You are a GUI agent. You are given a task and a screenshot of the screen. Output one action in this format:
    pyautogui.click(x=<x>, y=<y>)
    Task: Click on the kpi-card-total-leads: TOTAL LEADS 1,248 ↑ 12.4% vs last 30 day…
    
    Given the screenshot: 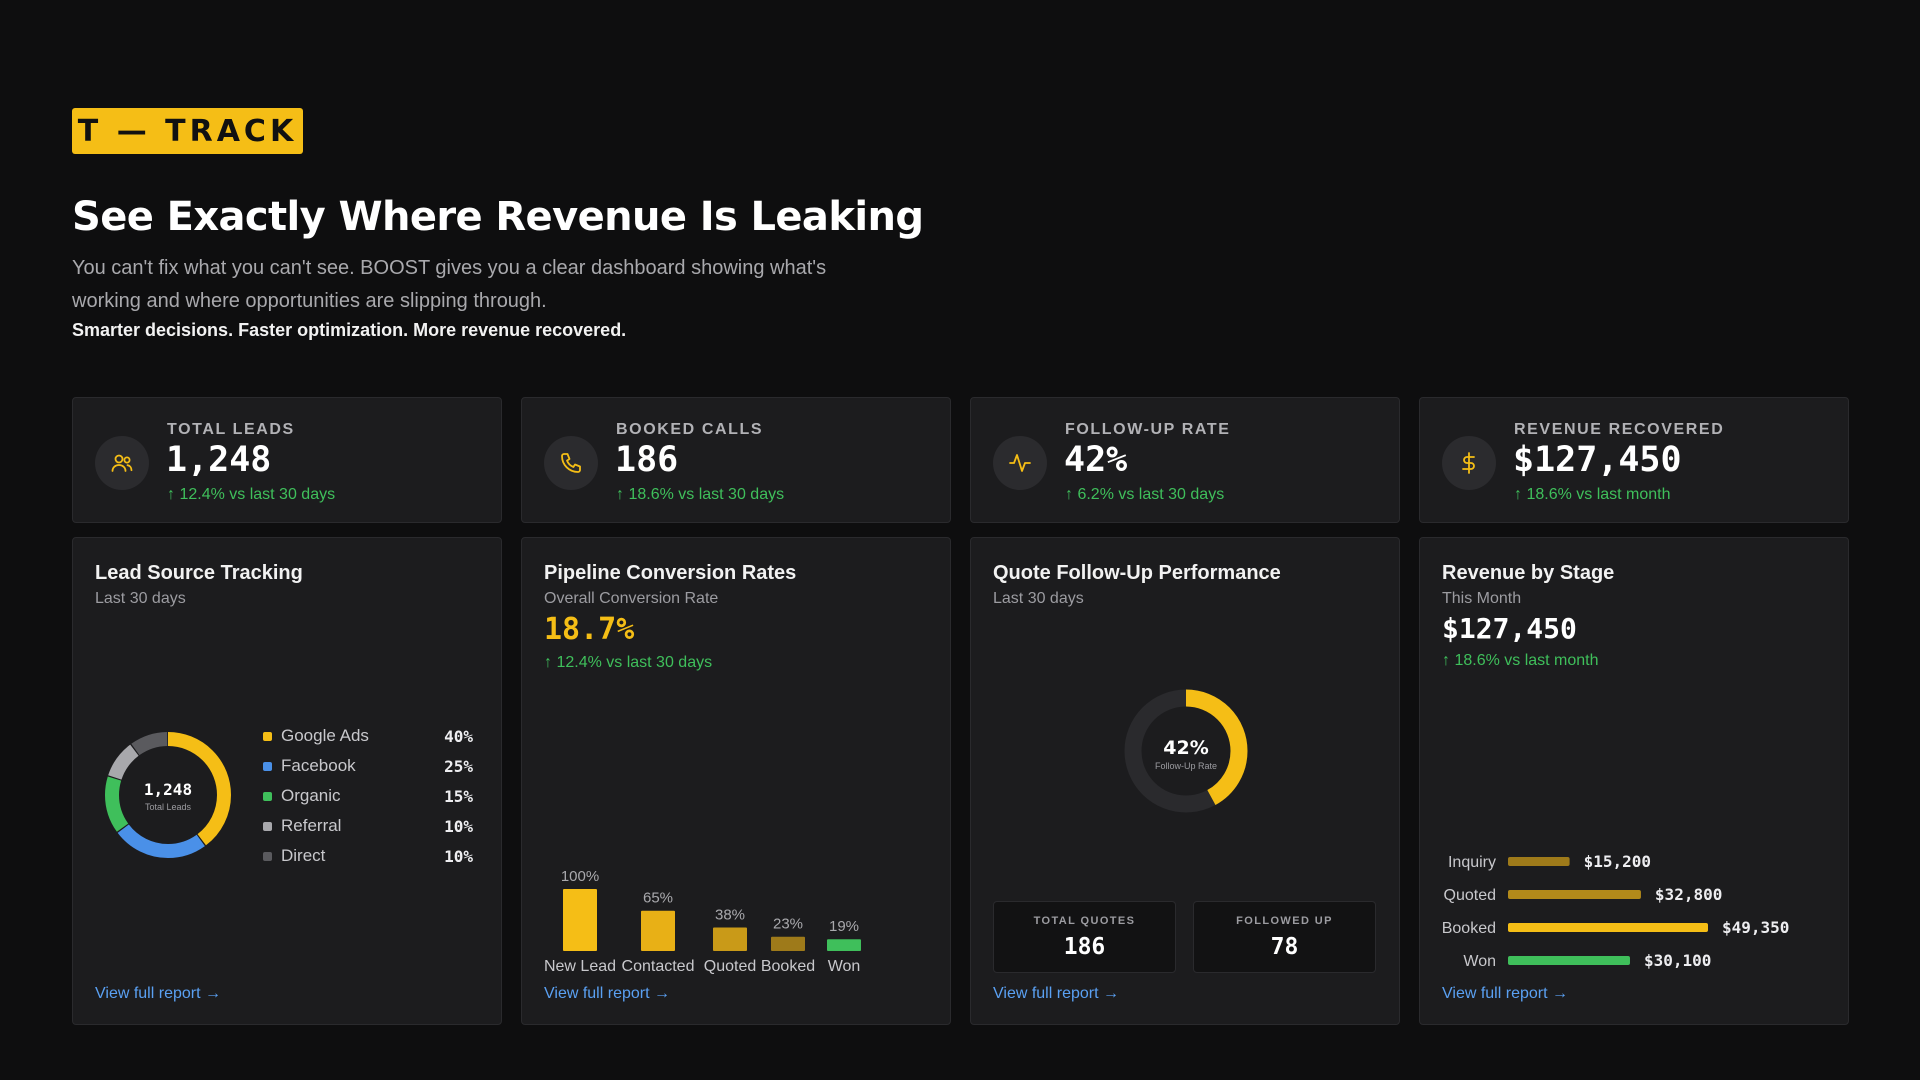 What is the action you would take?
    pyautogui.click(x=287, y=460)
    